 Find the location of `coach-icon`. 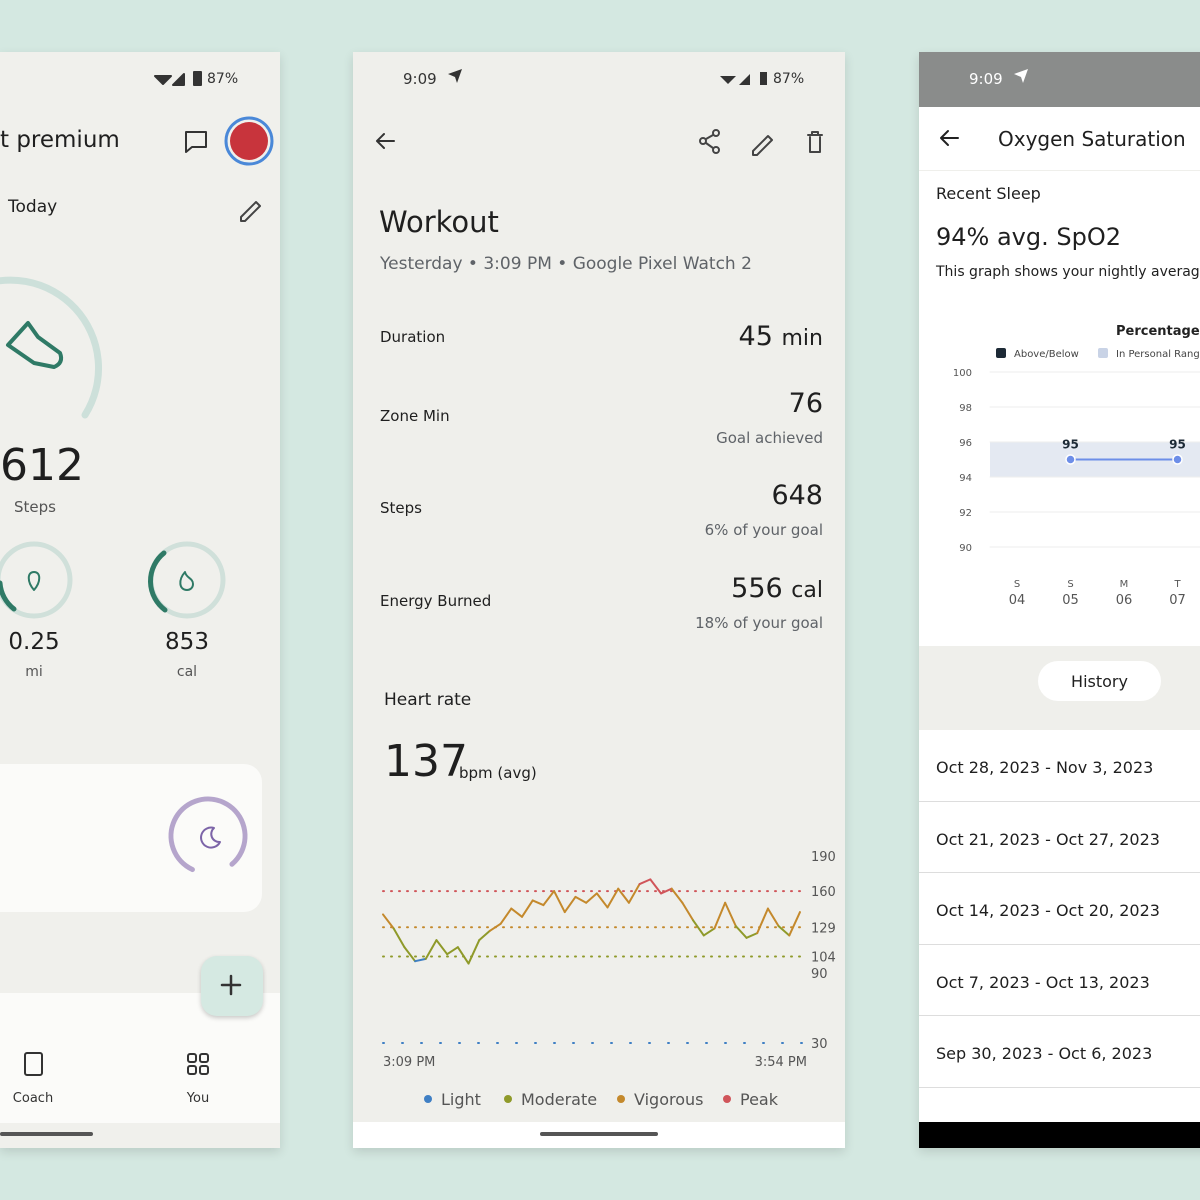

coach-icon is located at coordinates (33, 1064).